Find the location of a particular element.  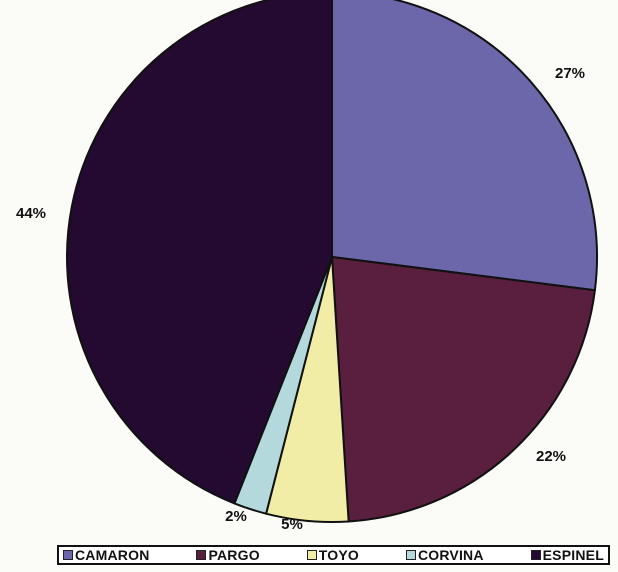

legend-label-toyo: TOYO is located at coordinates (338, 555).